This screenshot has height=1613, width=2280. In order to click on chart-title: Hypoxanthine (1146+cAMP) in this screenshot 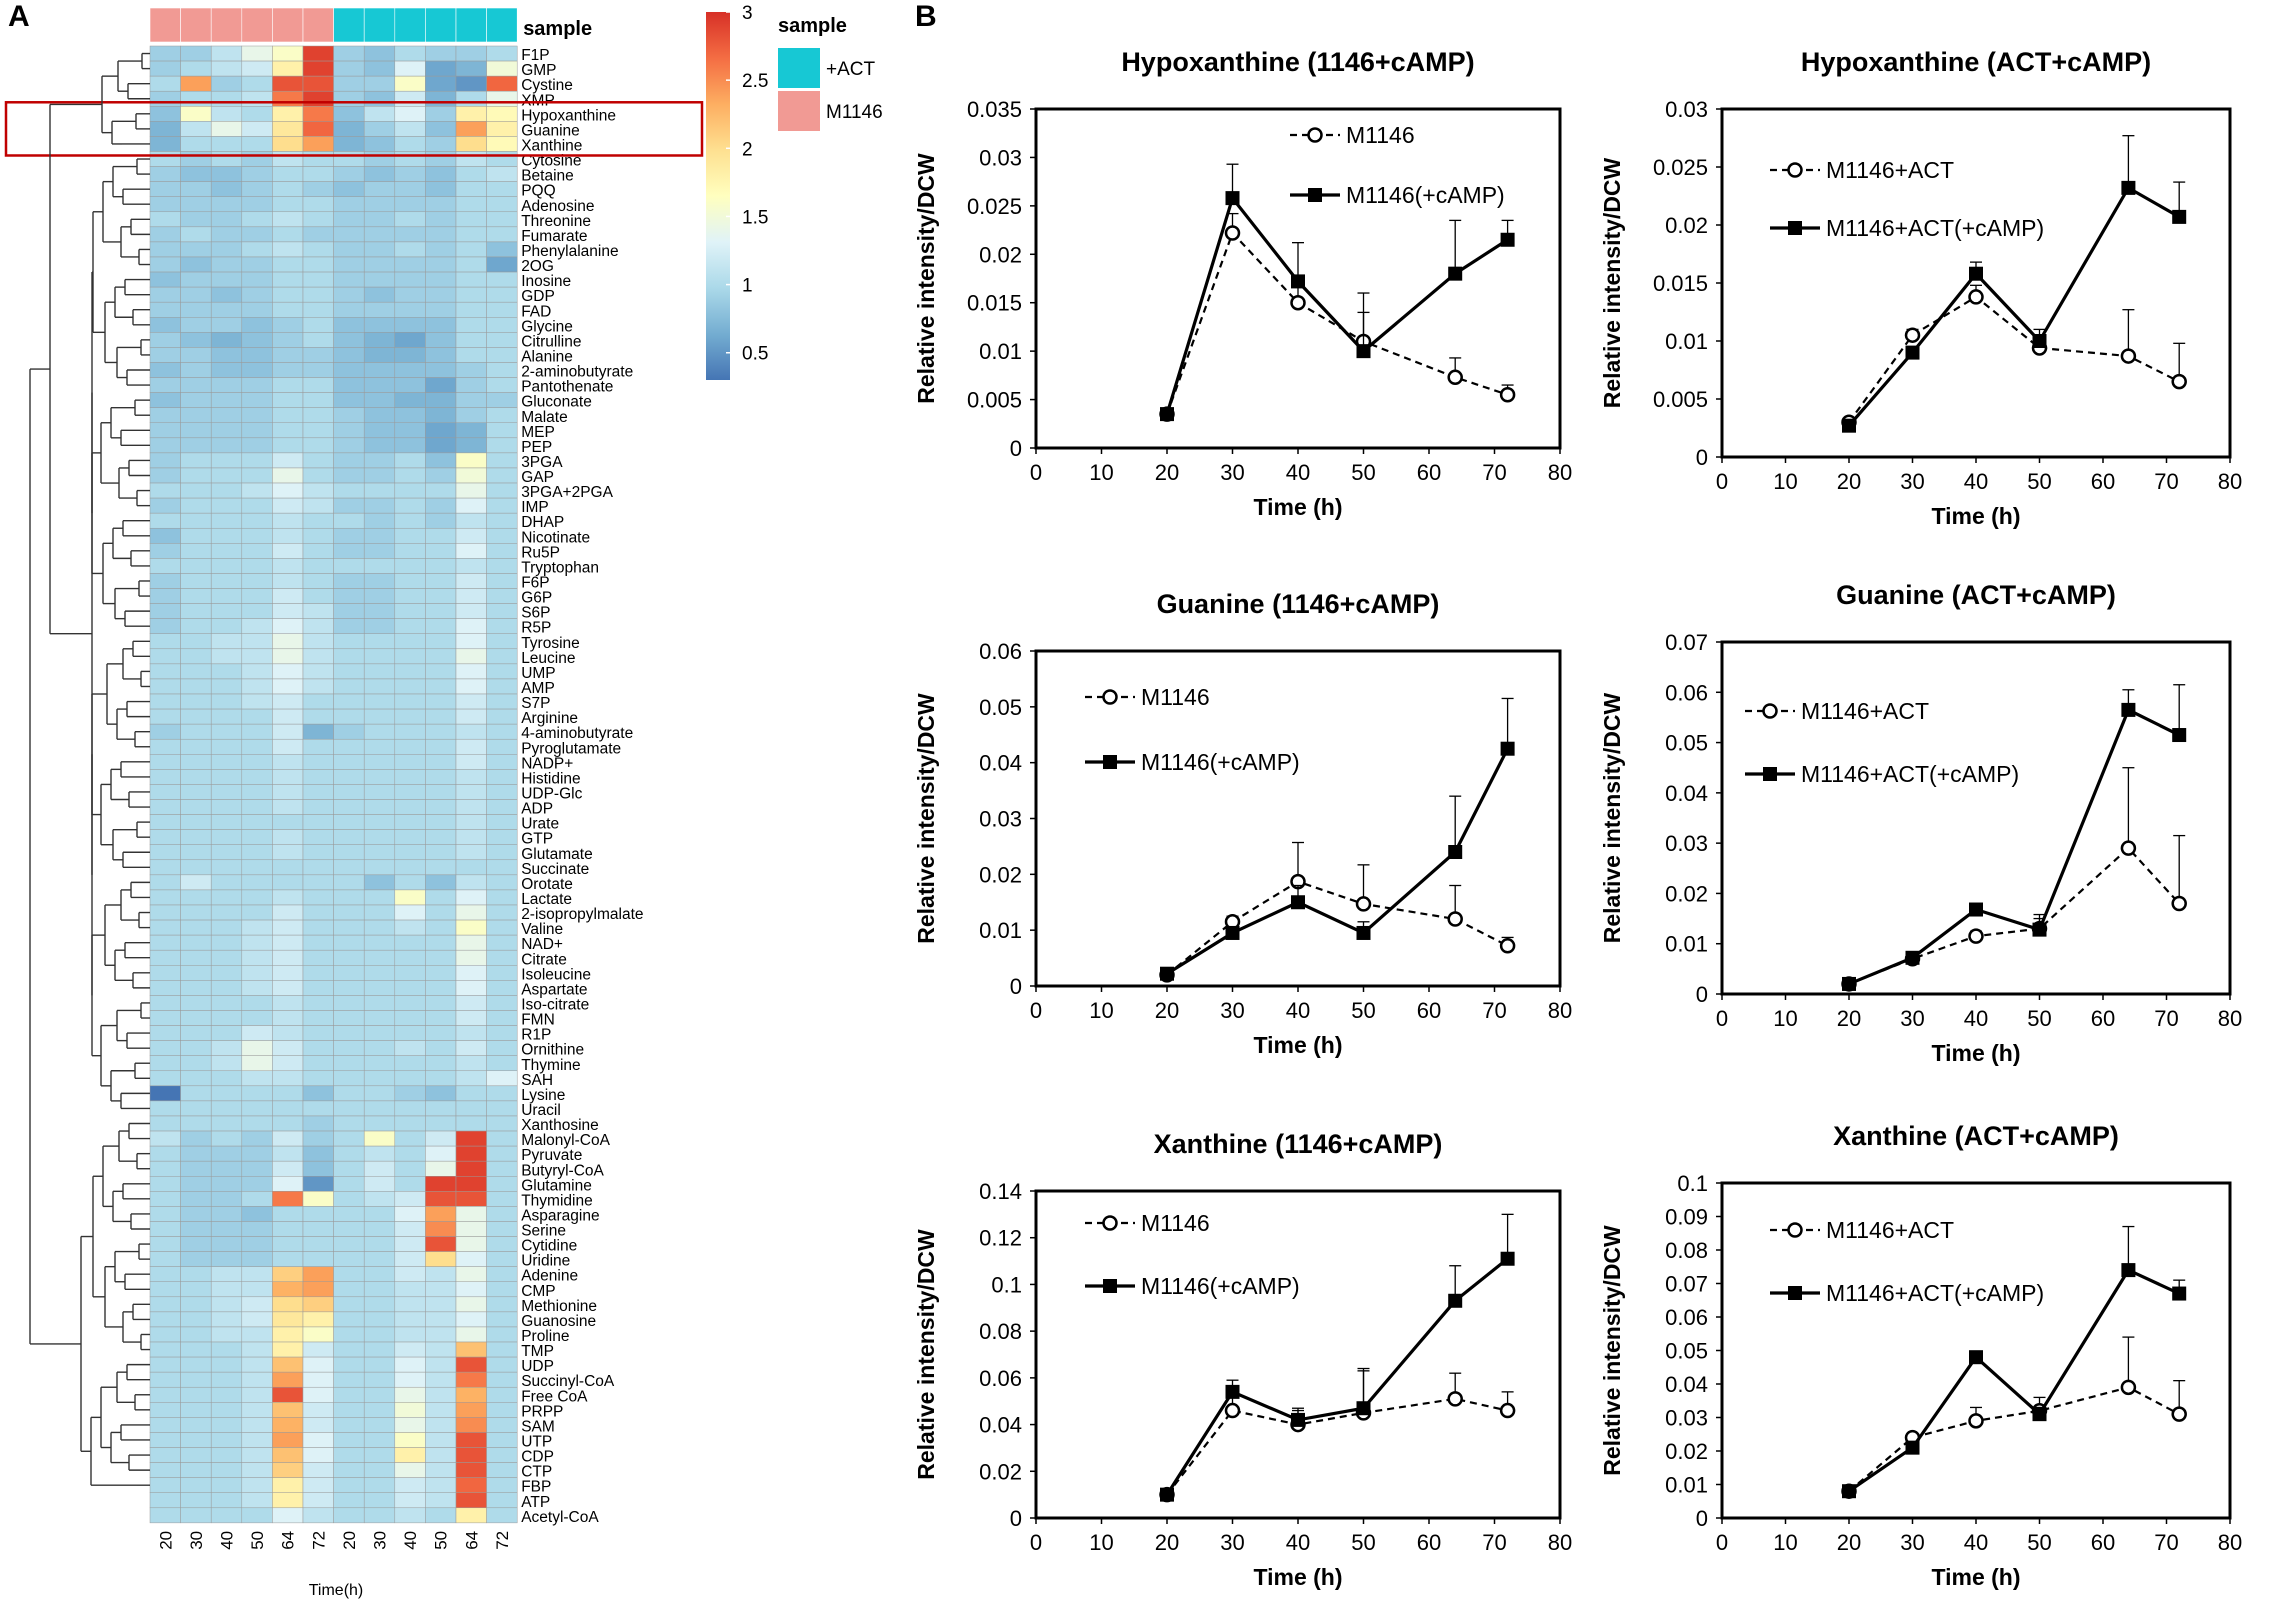, I will do `click(1297, 62)`.